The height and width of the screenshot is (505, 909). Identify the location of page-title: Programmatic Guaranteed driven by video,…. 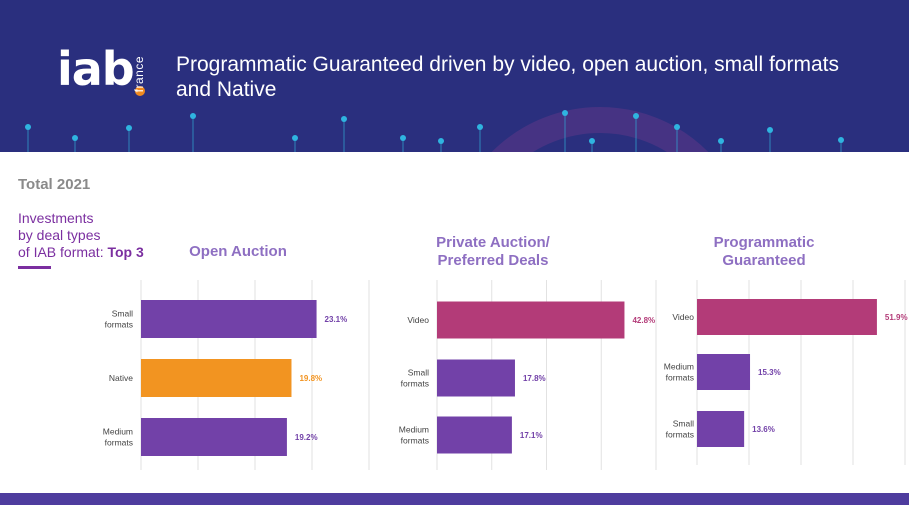
(507, 77).